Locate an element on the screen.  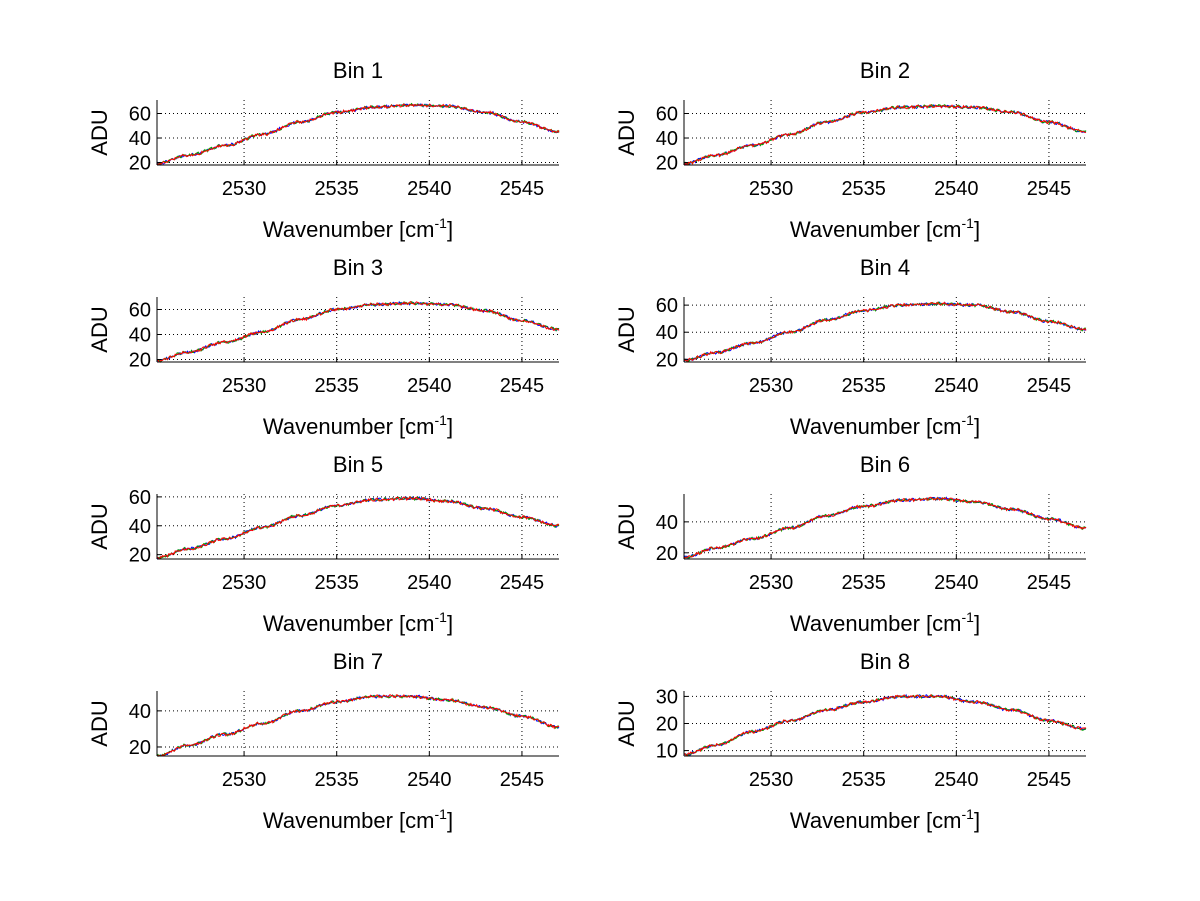
chart-title: Bin 2 is located at coordinates (885, 70).